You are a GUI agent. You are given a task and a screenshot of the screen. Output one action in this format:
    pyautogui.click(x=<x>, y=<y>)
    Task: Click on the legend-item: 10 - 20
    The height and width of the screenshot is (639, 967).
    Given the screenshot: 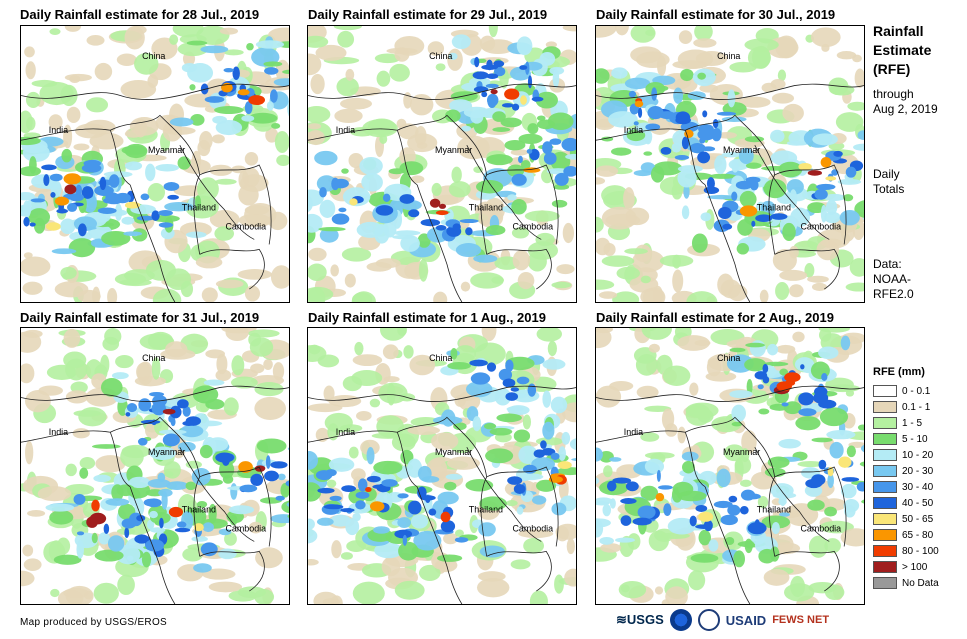 What is the action you would take?
    pyautogui.click(x=906, y=455)
    